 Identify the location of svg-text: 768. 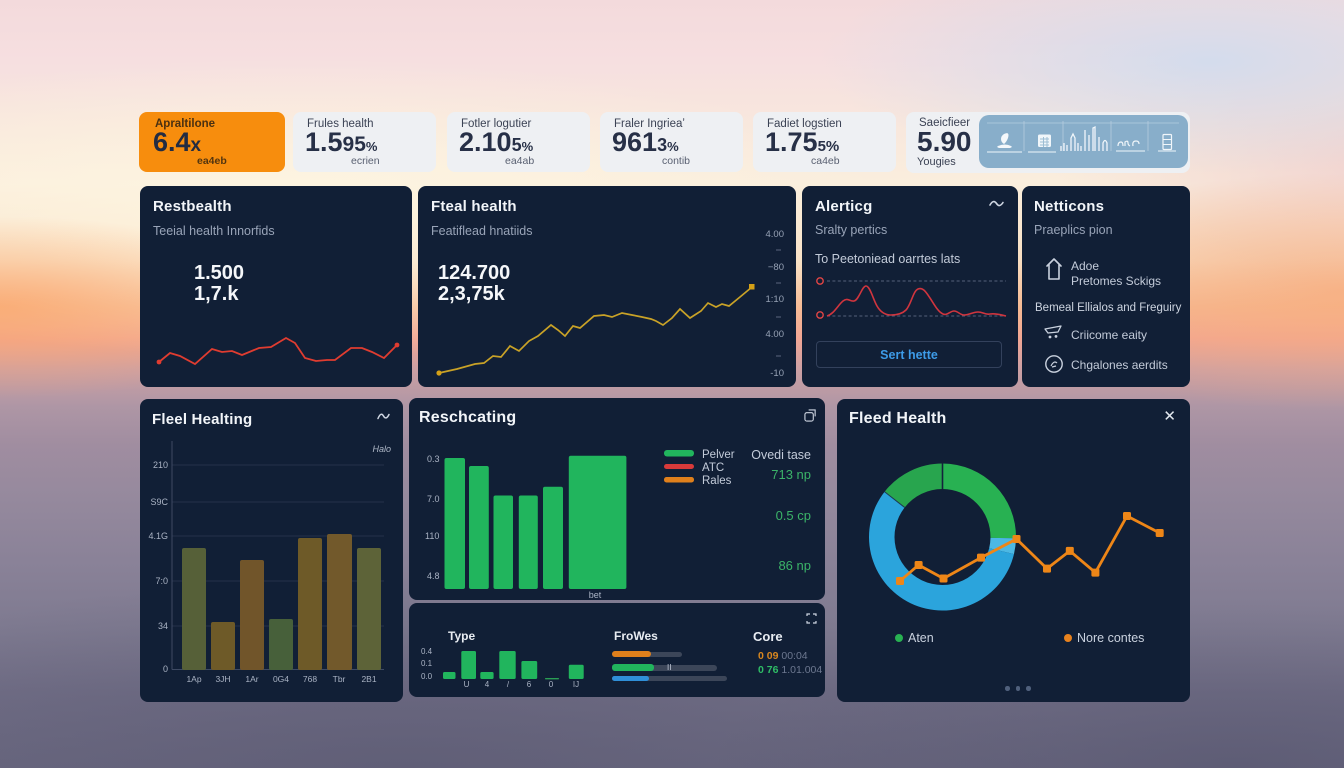
(310, 679).